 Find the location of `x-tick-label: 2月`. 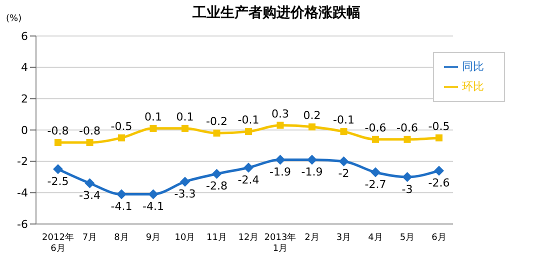

x-tick-label: 2月 is located at coordinates (312, 238).